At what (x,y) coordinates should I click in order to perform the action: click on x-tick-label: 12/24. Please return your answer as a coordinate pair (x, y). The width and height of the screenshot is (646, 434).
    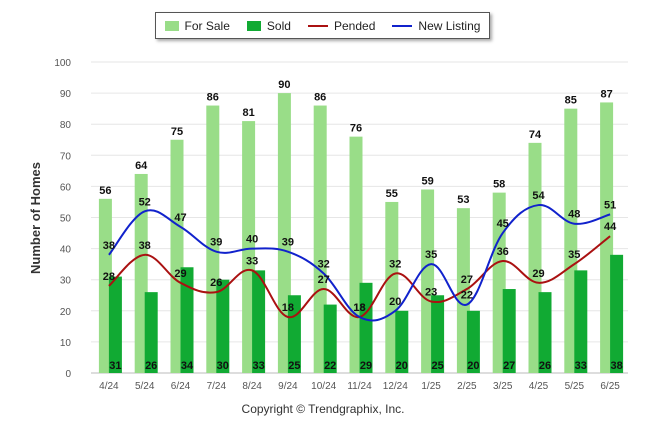
    Looking at the image, I should click on (395, 386).